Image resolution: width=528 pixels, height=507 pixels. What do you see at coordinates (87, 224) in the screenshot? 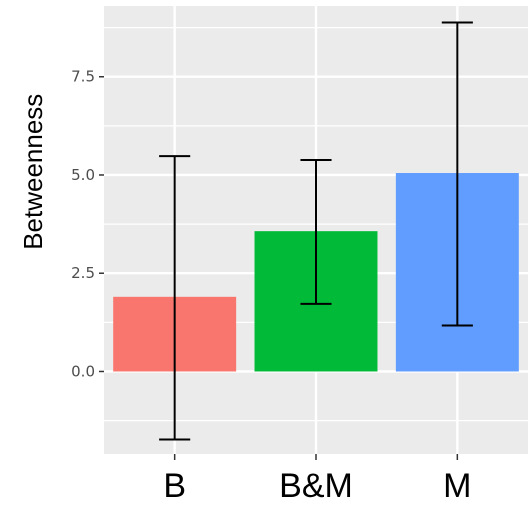
I see `y-axis: 0.0 2.5 5.0 7.5` at bounding box center [87, 224].